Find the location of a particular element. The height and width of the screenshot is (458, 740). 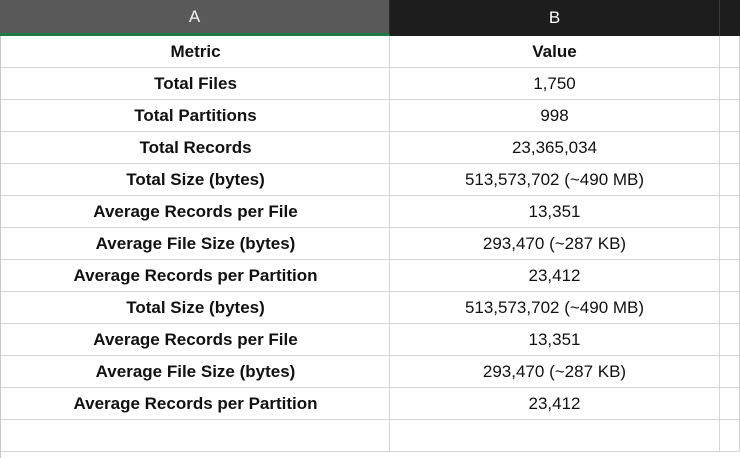

value-cell: 1,750 is located at coordinates (555, 84).